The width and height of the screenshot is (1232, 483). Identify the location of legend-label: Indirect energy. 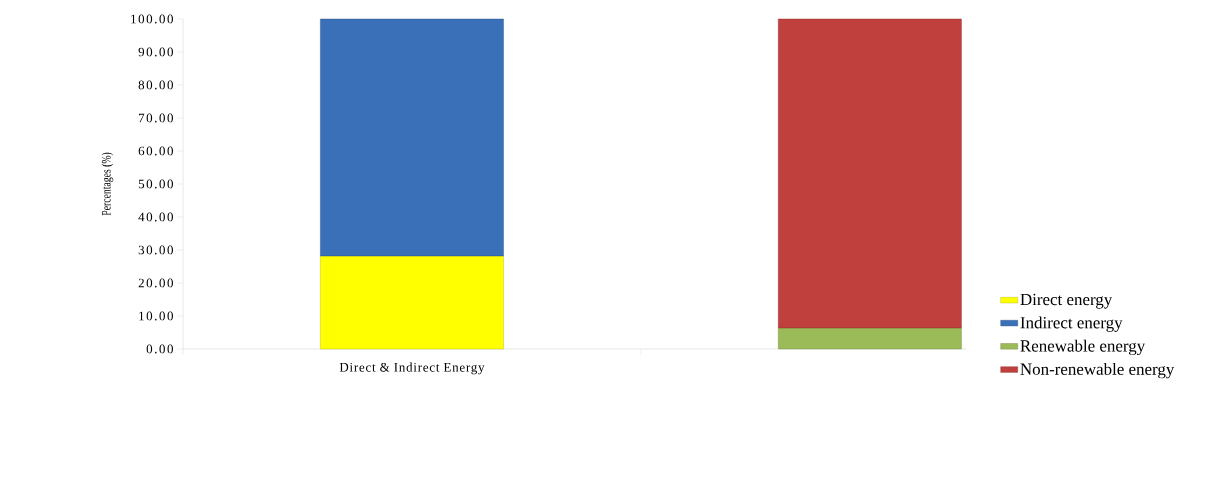
(1071, 324).